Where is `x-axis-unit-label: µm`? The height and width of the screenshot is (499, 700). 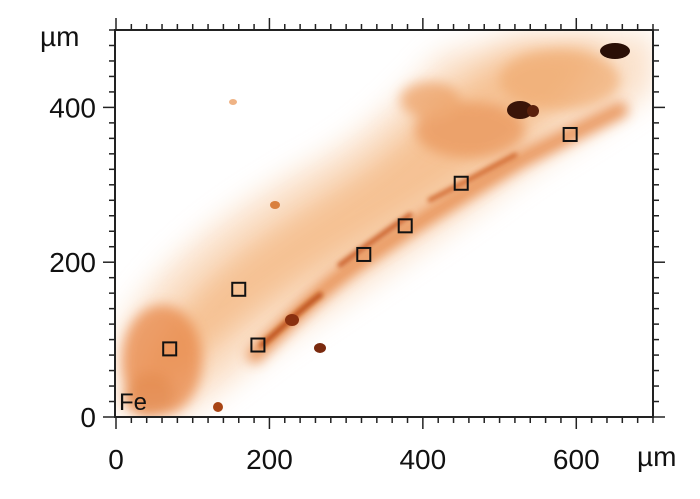 x-axis-unit-label: µm is located at coordinates (656, 456).